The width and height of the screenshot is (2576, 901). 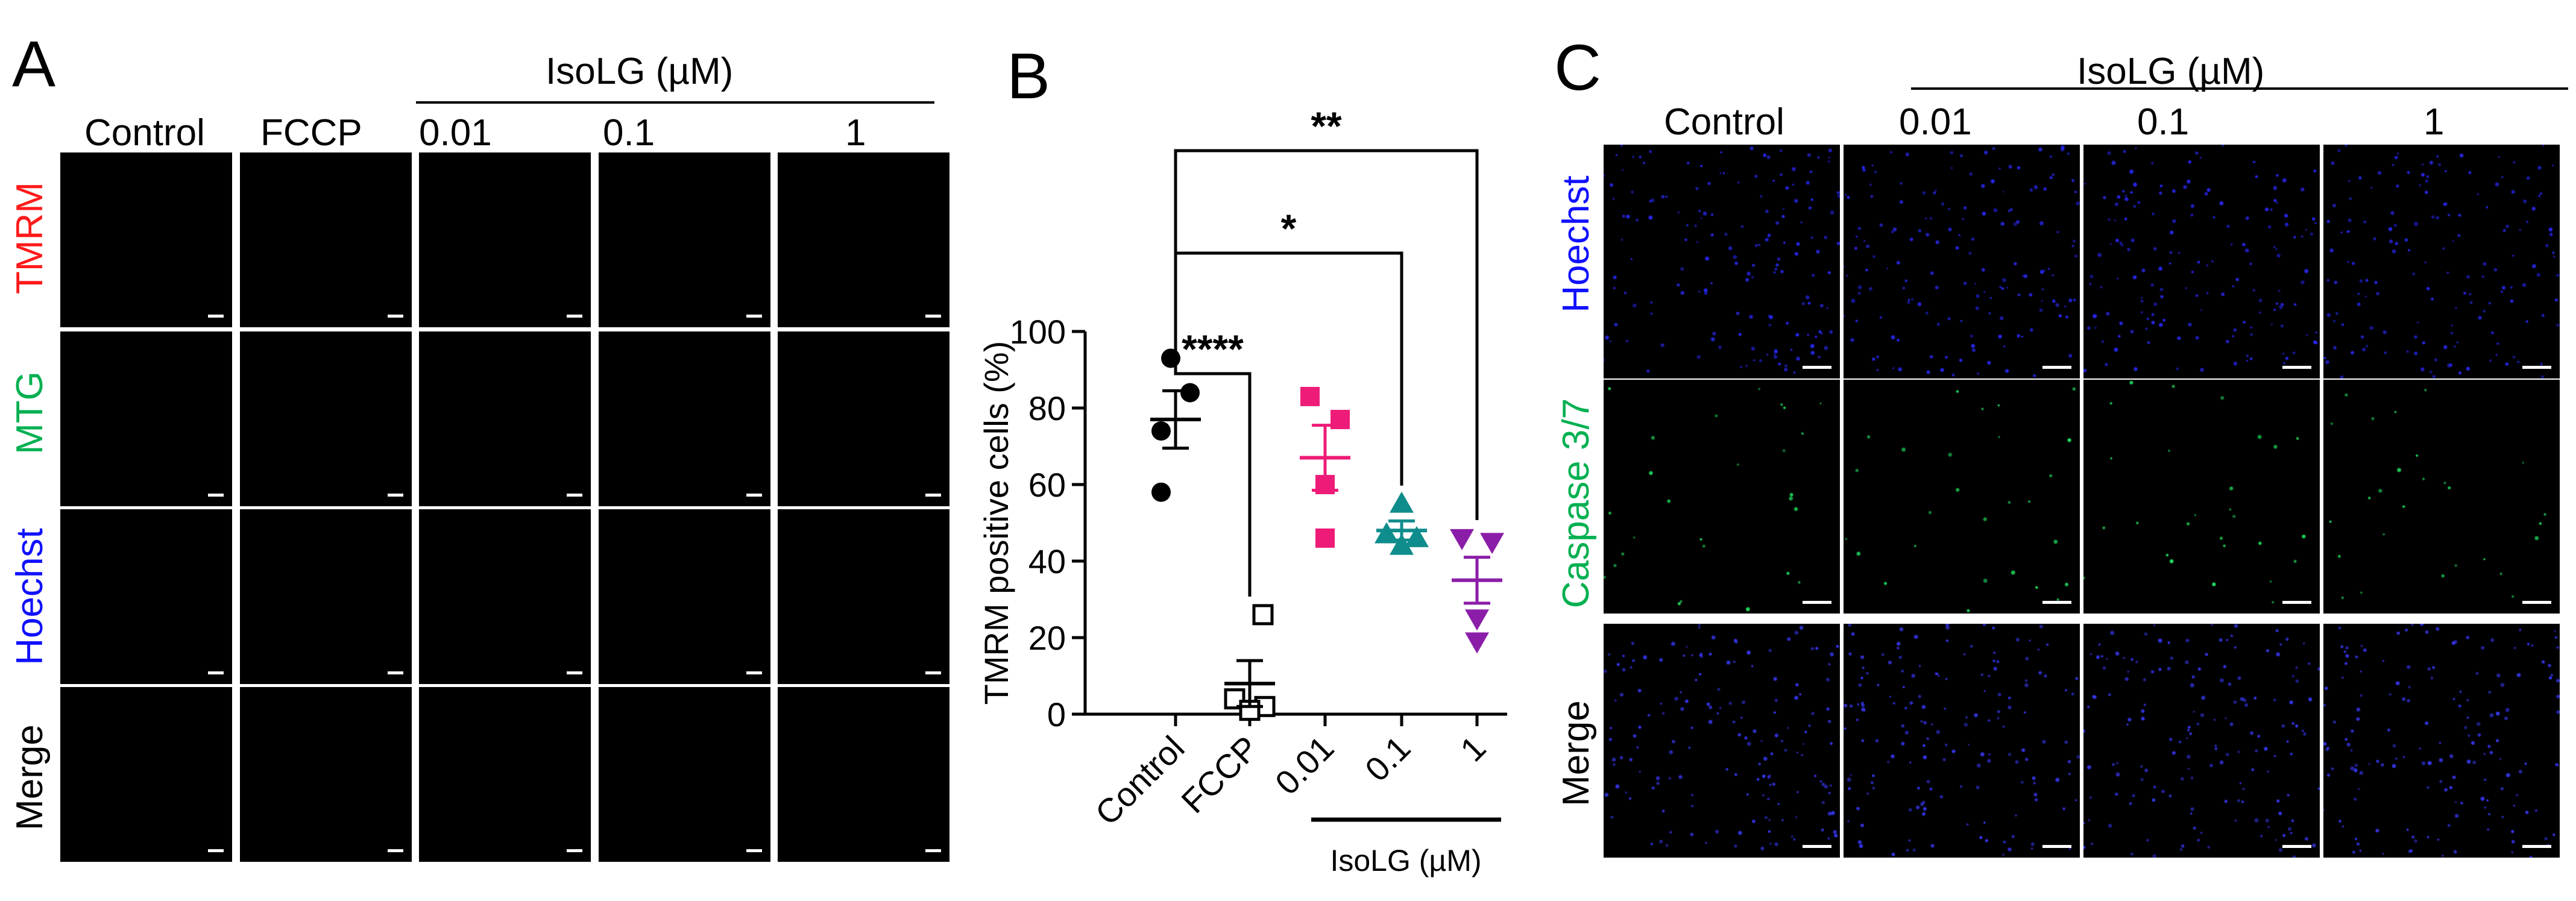 What do you see at coordinates (1722, 497) in the screenshot?
I see `panel-c-tile-r1-c0` at bounding box center [1722, 497].